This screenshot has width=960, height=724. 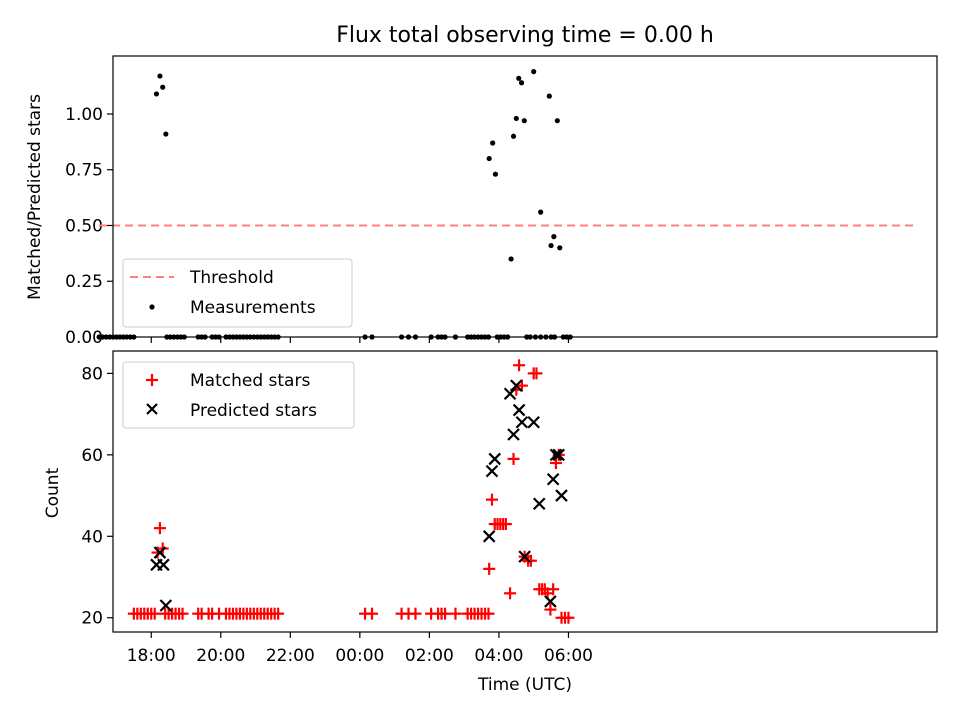 I want to click on top-ytick-label-0: 0.00, so click(x=84, y=338).